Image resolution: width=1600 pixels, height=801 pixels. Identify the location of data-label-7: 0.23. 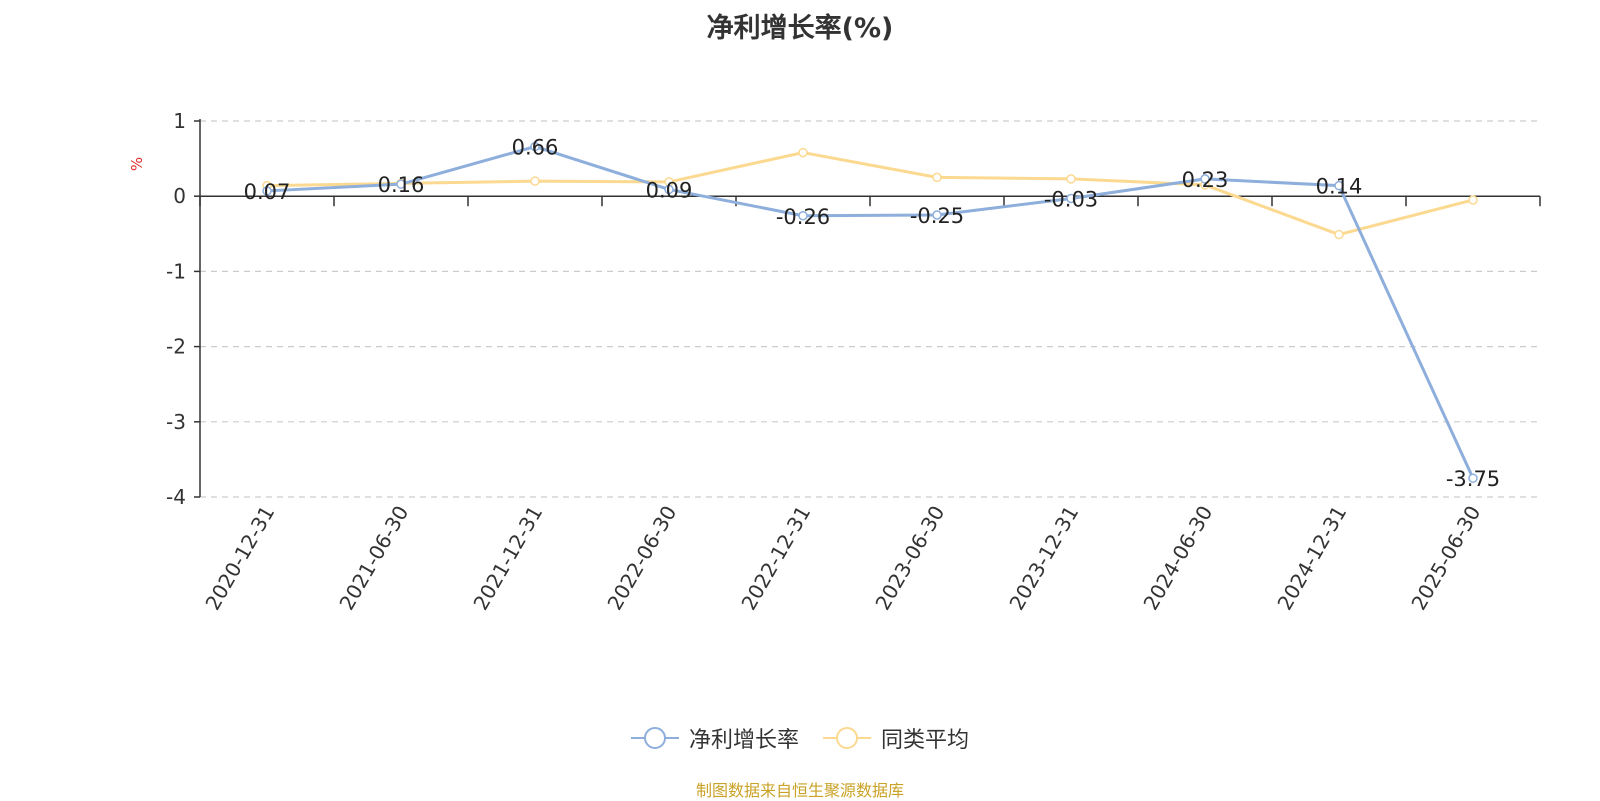
(1205, 180).